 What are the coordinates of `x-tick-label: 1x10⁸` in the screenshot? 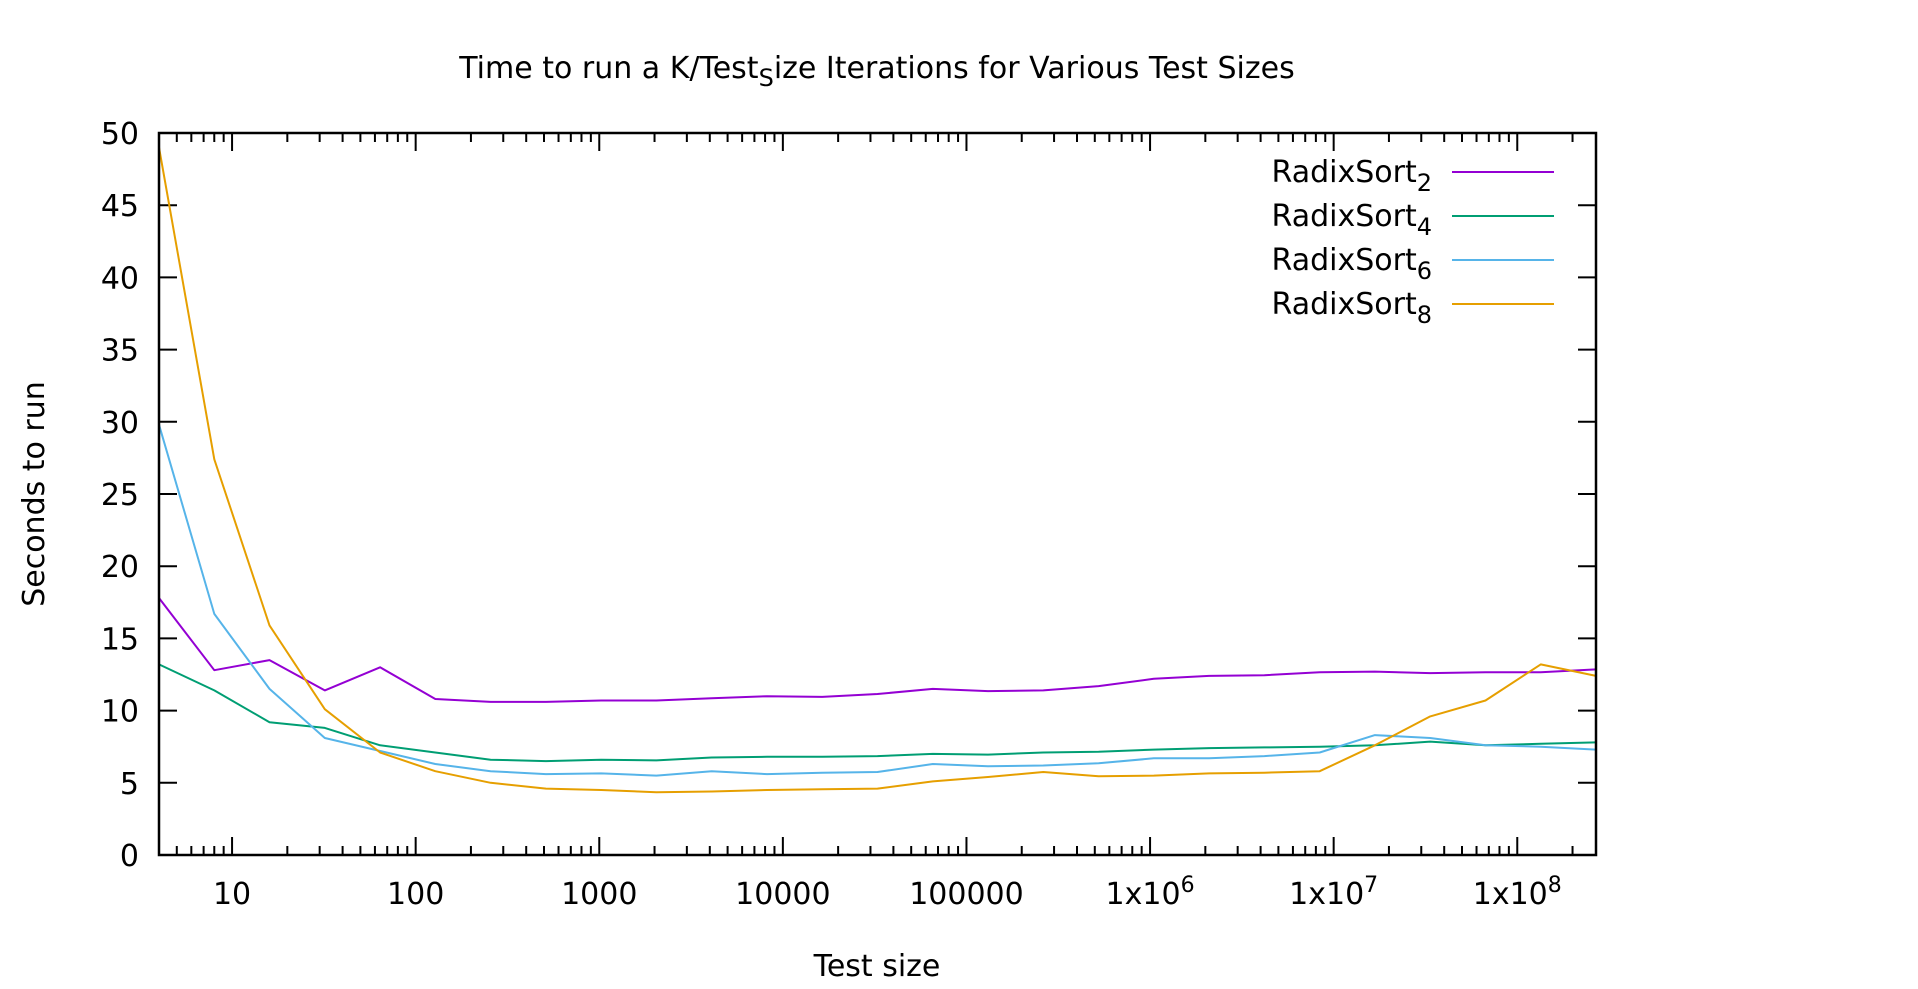 It's located at (1517, 892).